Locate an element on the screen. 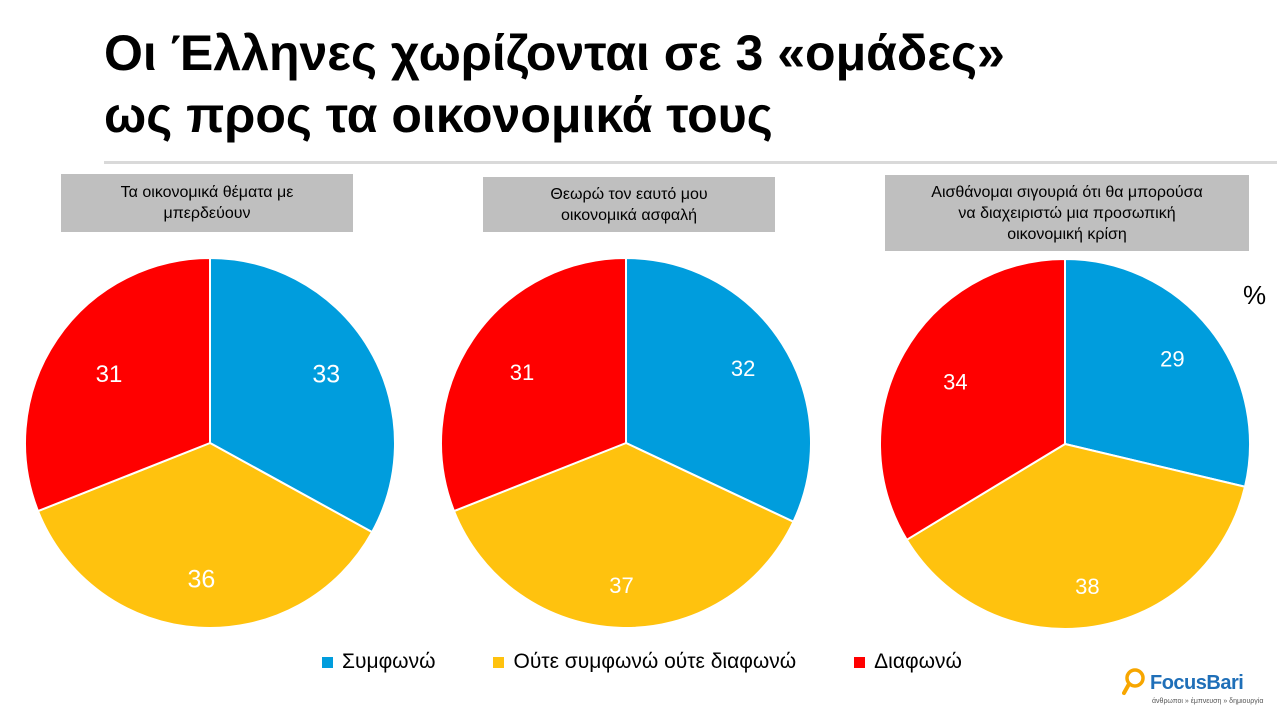 The height and width of the screenshot is (716, 1277). pie-2-slice-agree is located at coordinates (718, 390).